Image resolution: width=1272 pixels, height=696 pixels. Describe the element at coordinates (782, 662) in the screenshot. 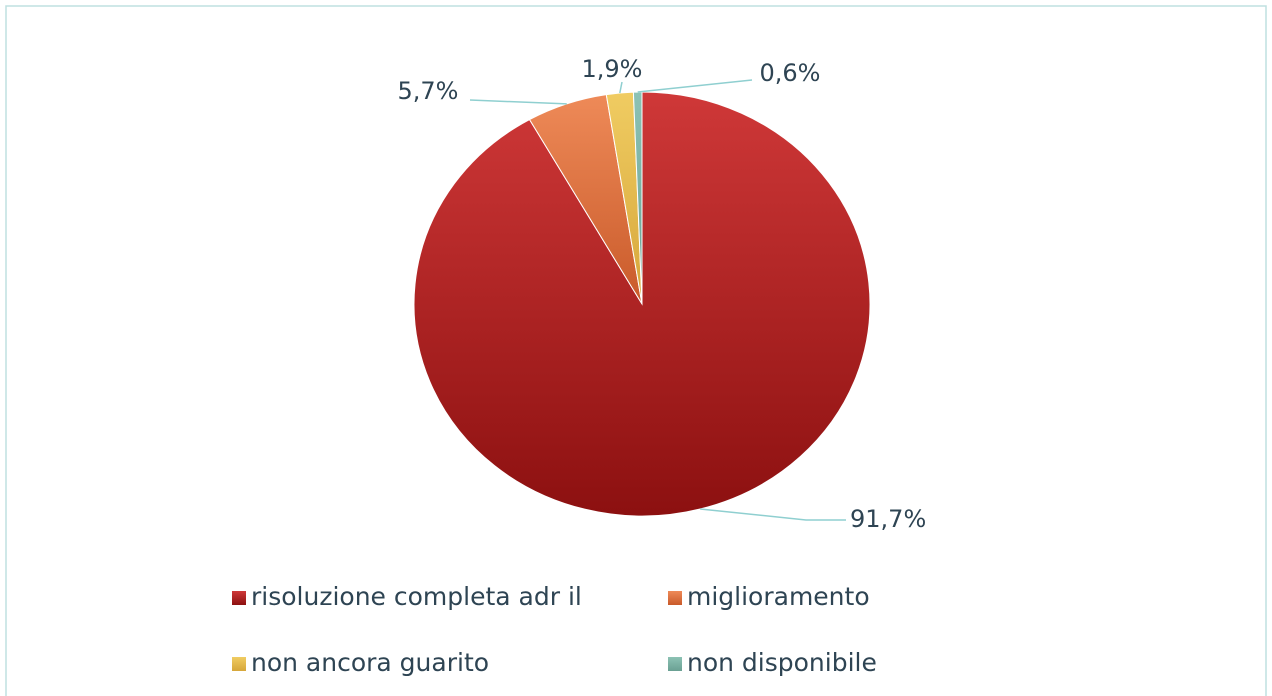

I see `legend-text: non disponibile` at that location.